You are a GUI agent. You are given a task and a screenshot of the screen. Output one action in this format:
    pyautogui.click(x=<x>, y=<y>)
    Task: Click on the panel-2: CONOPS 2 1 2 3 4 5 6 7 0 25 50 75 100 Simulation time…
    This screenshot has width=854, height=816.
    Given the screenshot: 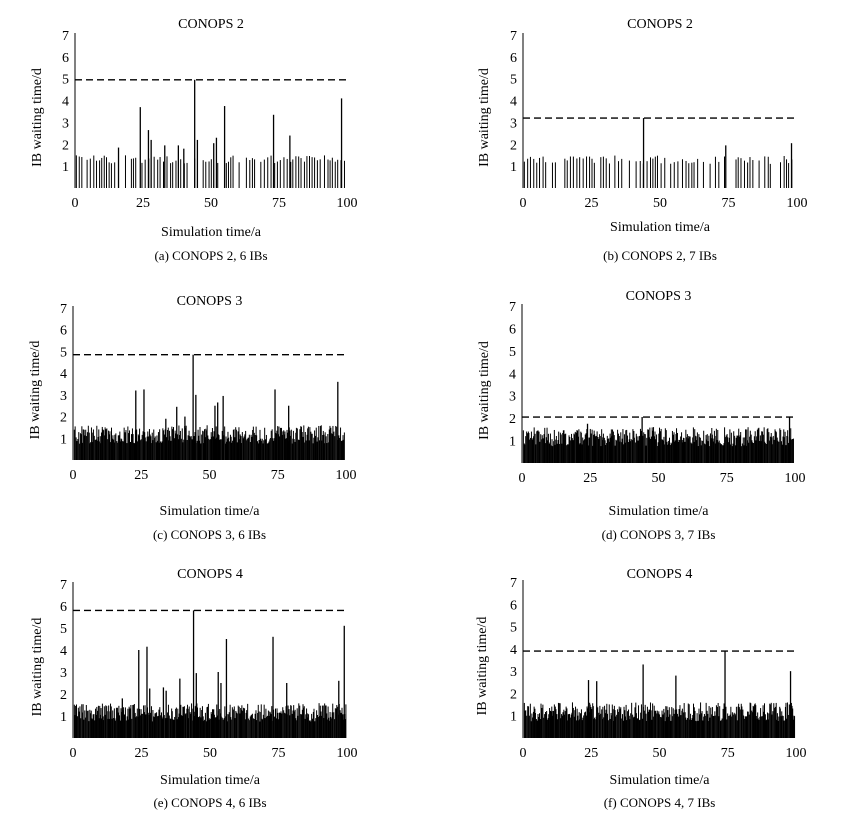 What is the action you would take?
    pyautogui.click(x=642, y=140)
    